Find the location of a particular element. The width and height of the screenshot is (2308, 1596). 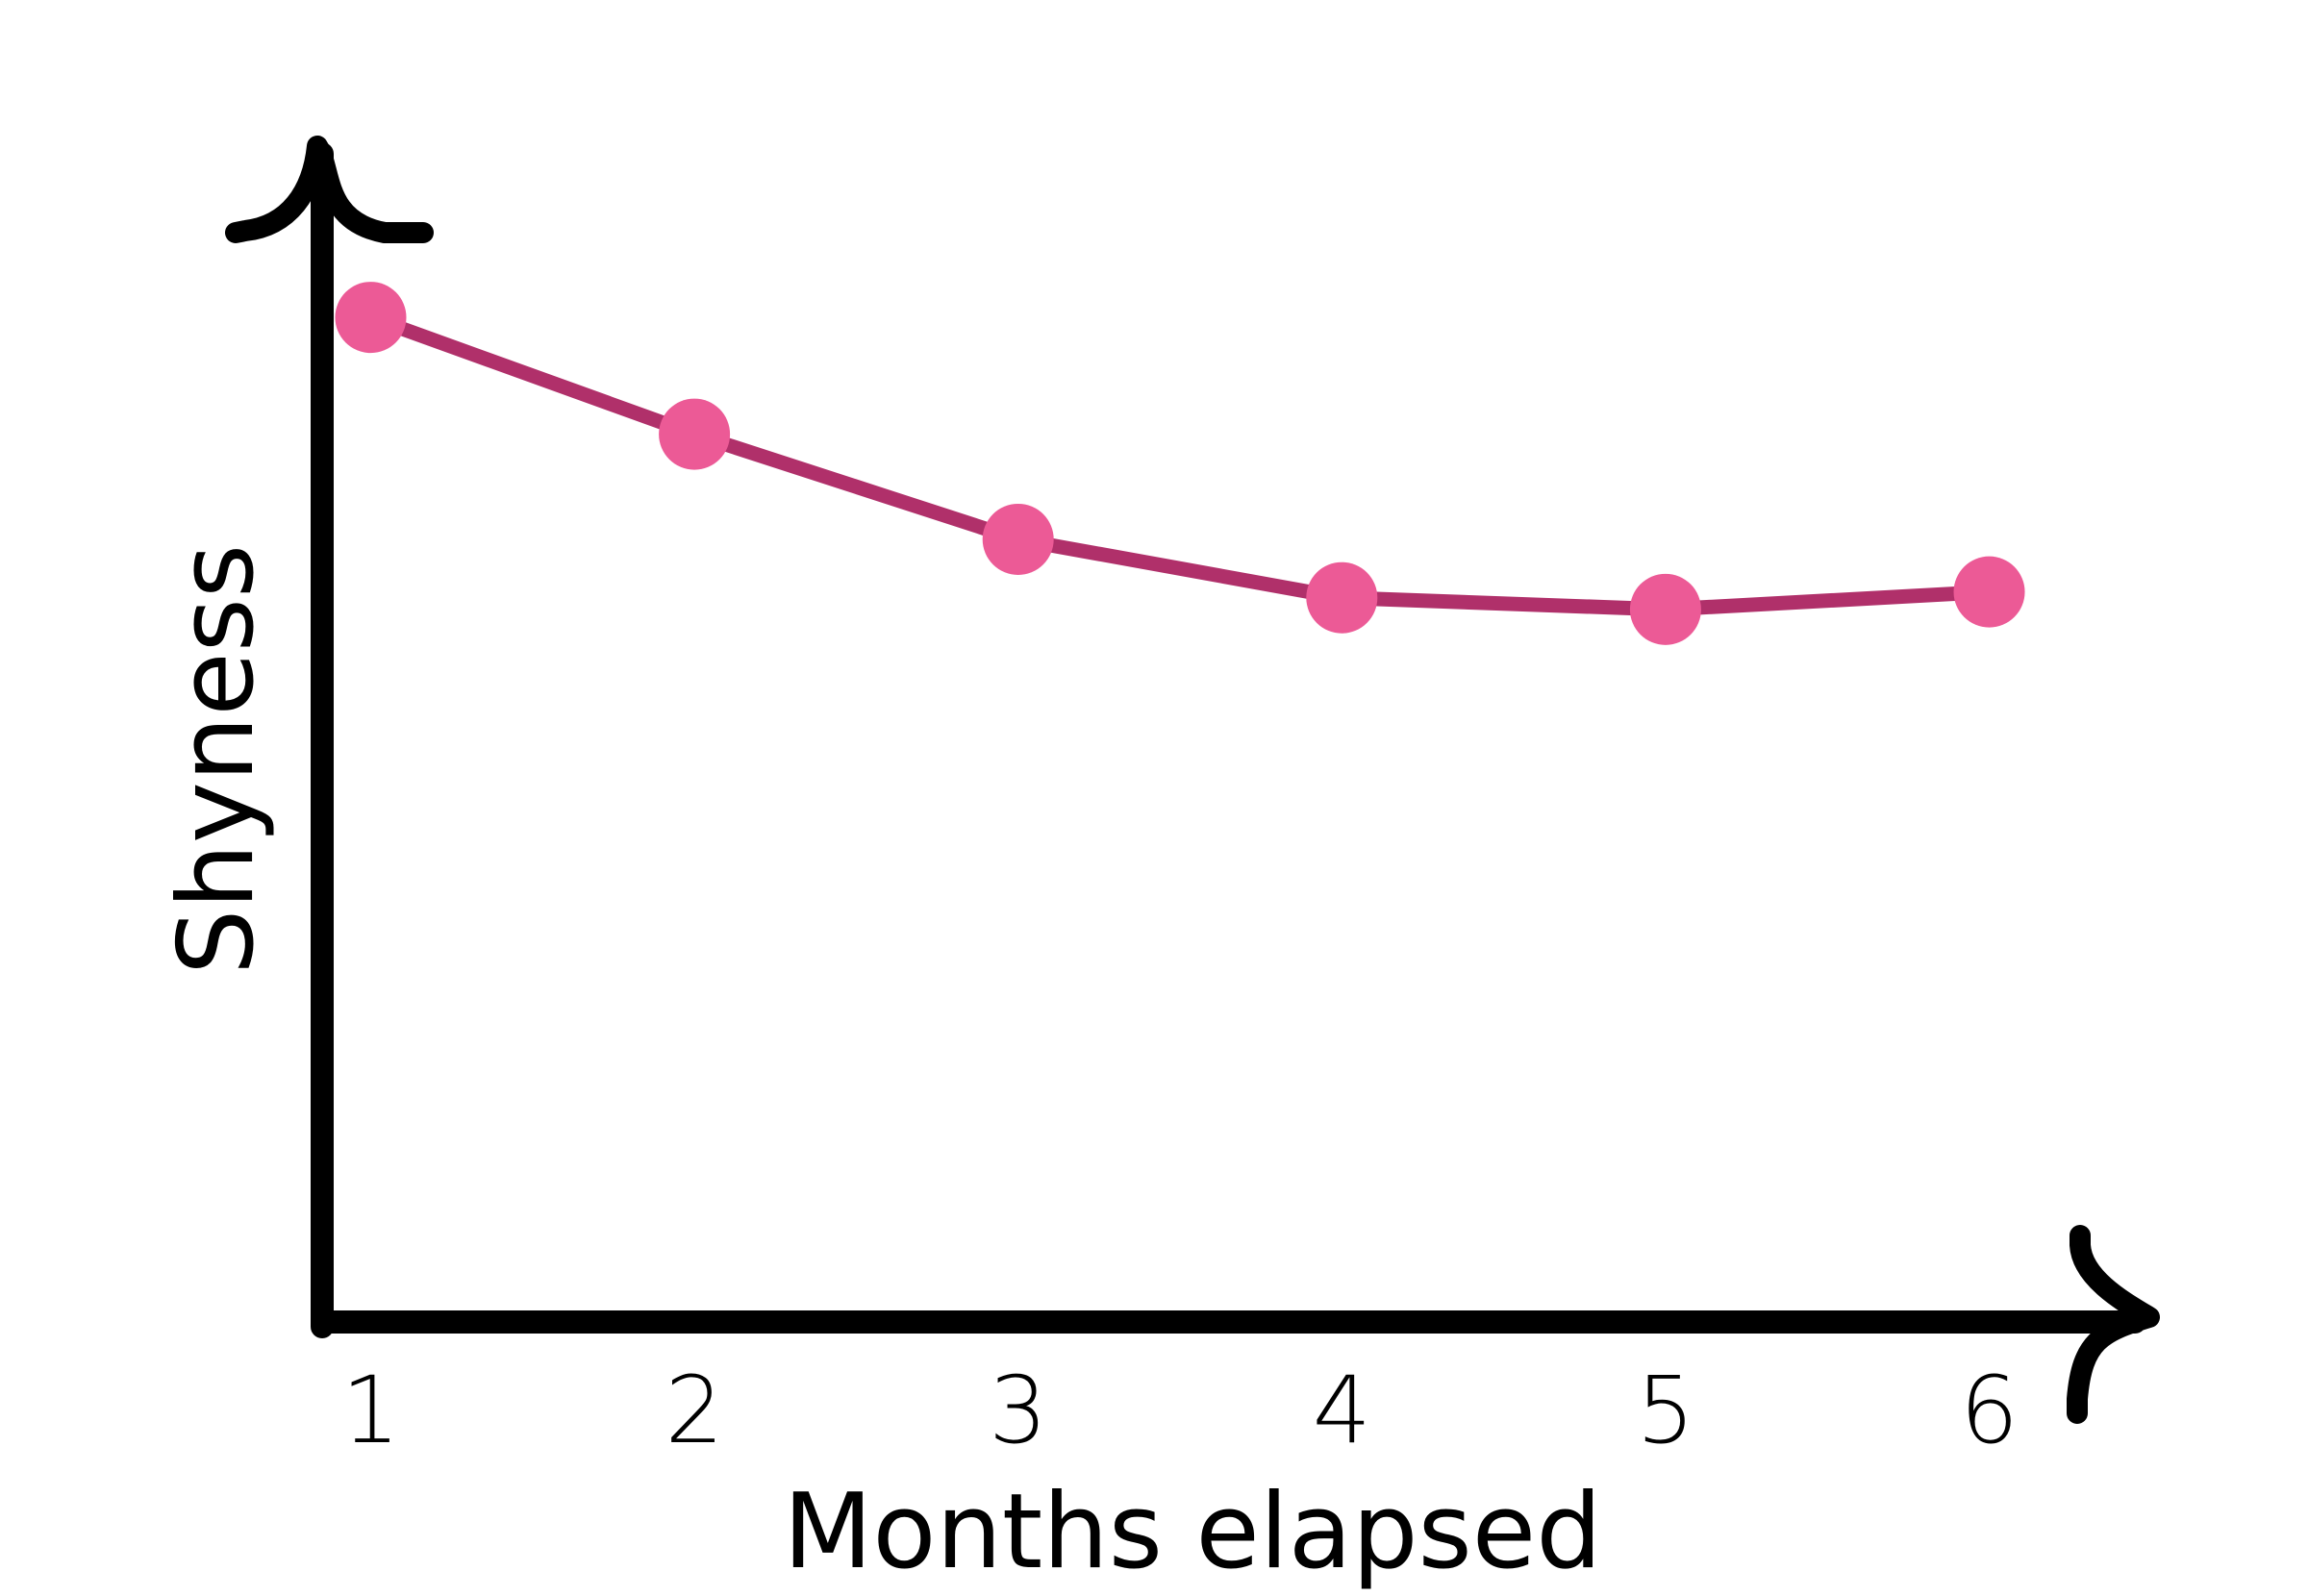

x-tick-label-3: 3 is located at coordinates (1018, 1410).